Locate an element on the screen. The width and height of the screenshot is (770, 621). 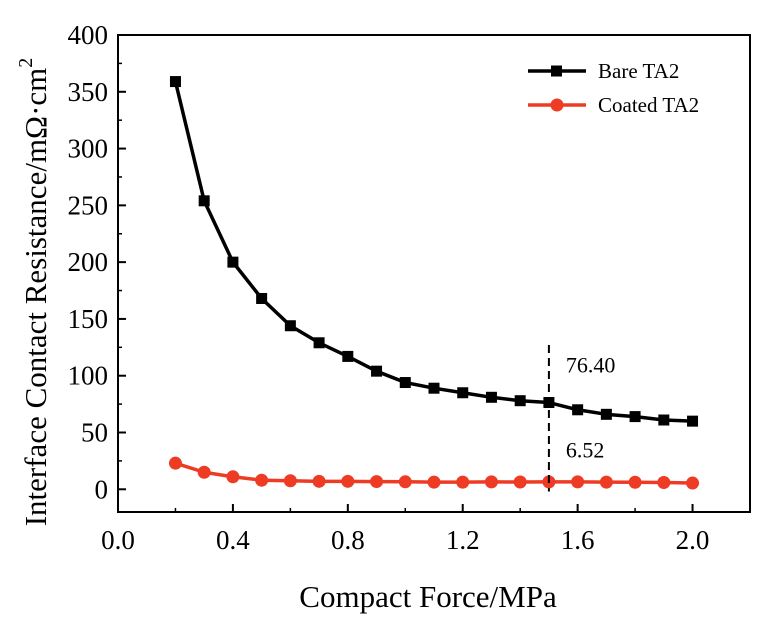
y-axis-title: Interface Contact Resistance/mΩ·cm2 is located at coordinates (34, 292).